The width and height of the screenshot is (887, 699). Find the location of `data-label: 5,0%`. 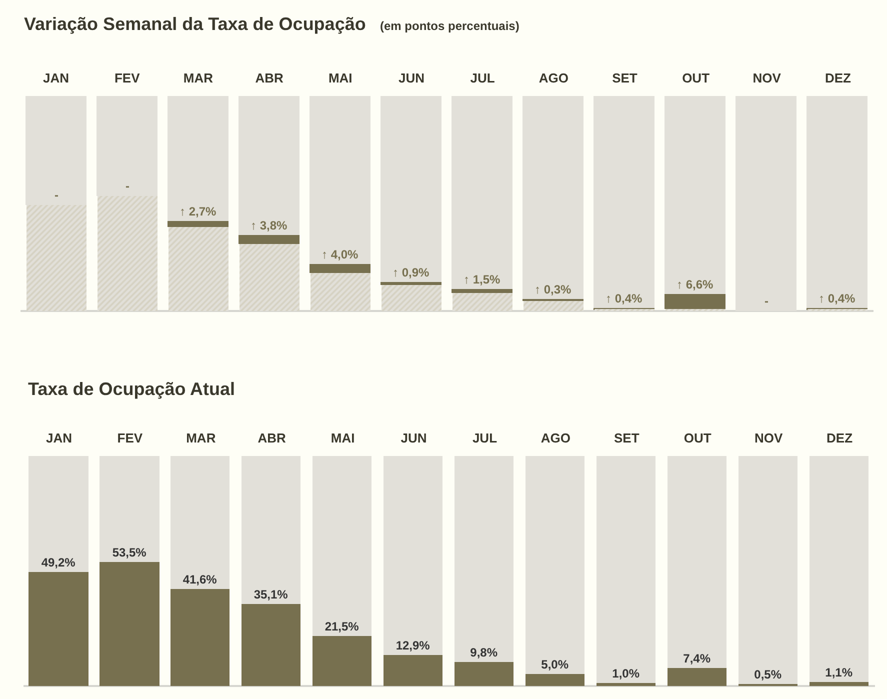

data-label: 5,0% is located at coordinates (555, 665).